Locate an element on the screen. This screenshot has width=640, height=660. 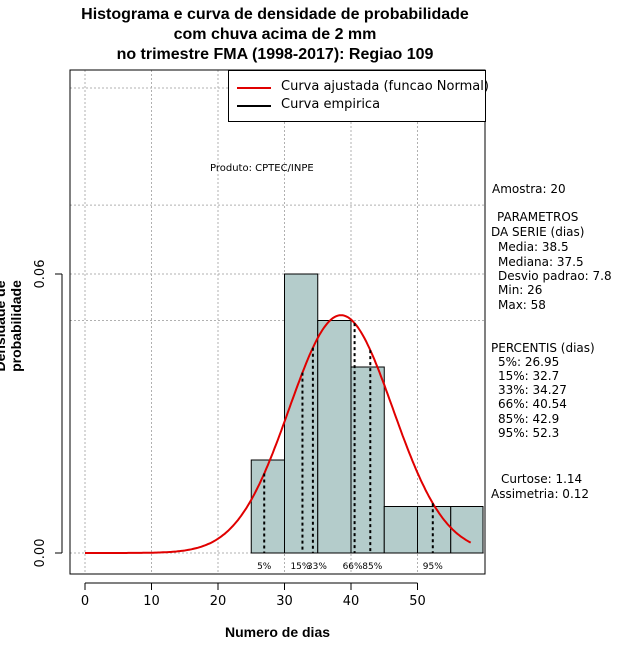
legend-label-empirica: Curva empirica is located at coordinates (331, 104).